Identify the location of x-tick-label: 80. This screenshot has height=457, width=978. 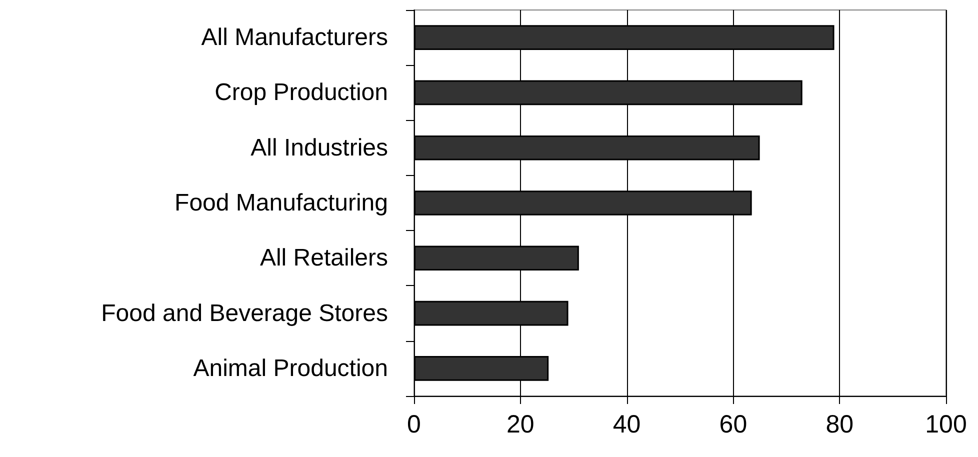
(840, 424).